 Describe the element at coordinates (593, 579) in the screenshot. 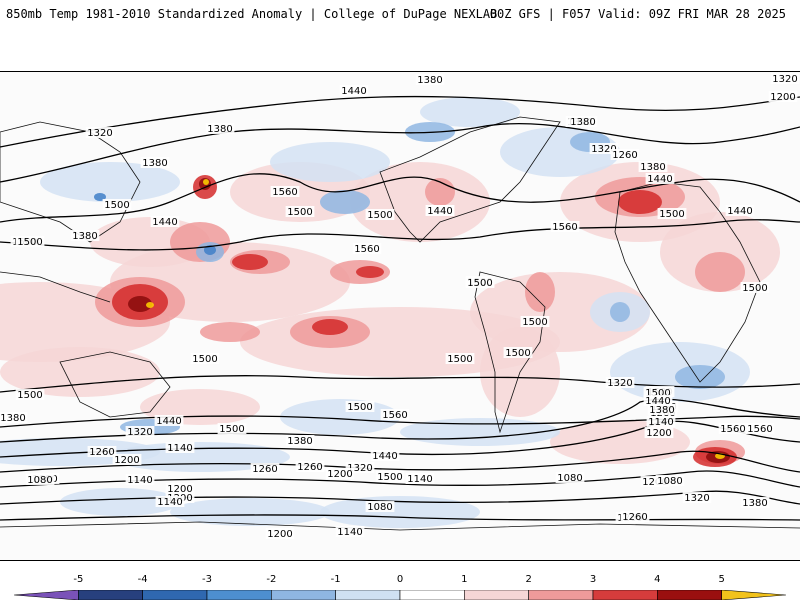

I see `colorbar-tick-label: 3` at that location.